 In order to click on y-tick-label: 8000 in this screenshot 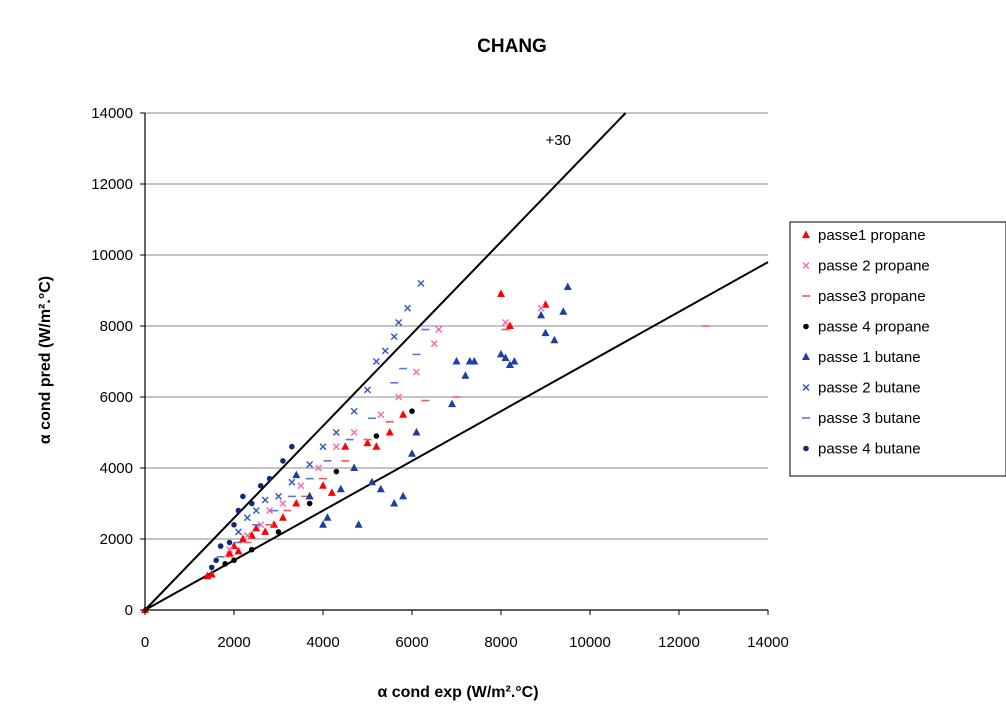, I will do `click(116, 326)`.